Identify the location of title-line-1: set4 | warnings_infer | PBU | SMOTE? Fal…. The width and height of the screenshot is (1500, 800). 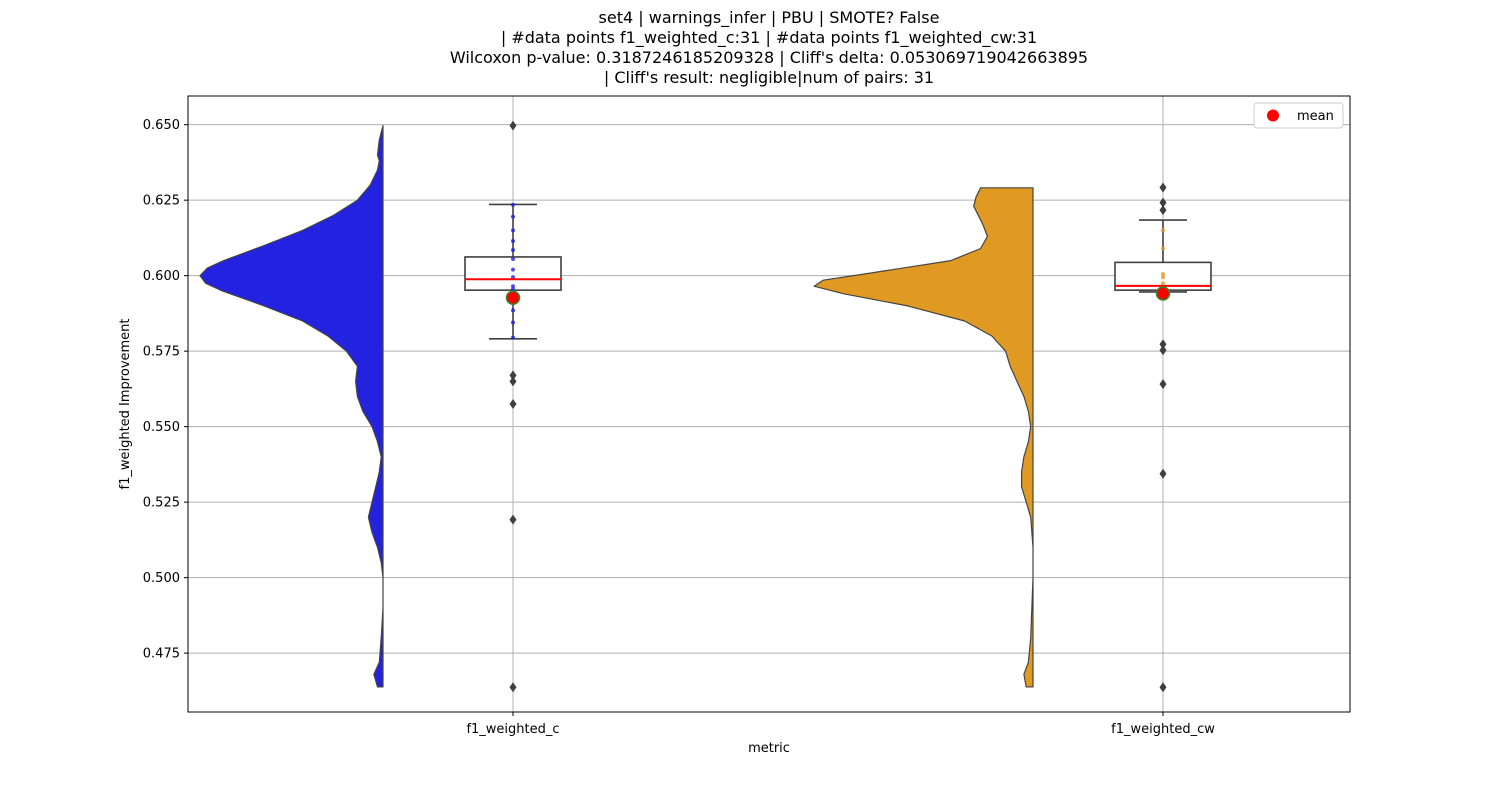
(769, 17).